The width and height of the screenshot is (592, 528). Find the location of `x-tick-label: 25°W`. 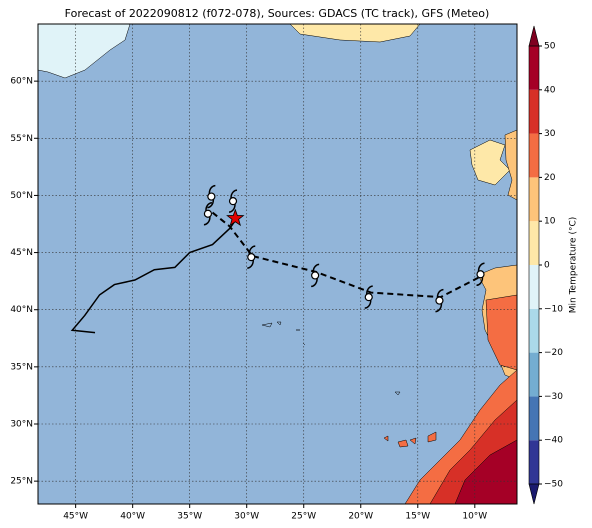

x-tick-label: 25°W is located at coordinates (303, 517).